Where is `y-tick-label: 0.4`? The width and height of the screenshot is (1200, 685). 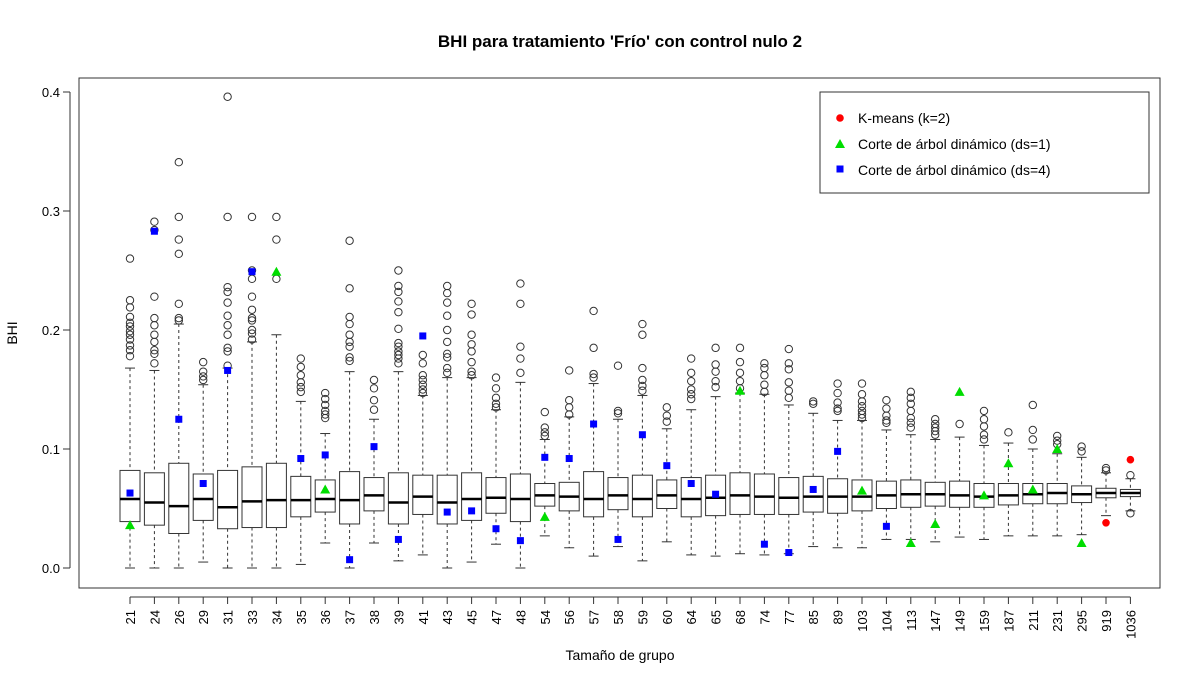 y-tick-label: 0.4 is located at coordinates (51, 92).